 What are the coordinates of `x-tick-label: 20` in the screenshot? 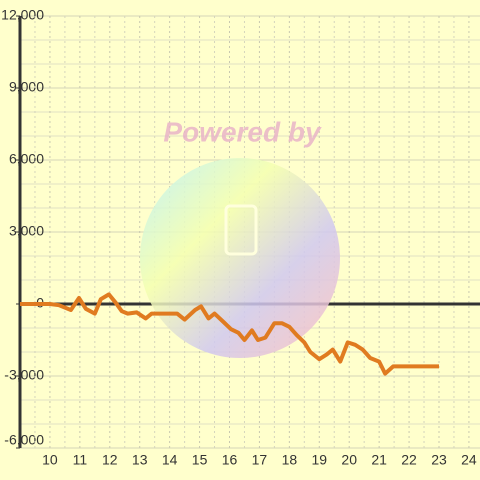 It's located at (349, 460).